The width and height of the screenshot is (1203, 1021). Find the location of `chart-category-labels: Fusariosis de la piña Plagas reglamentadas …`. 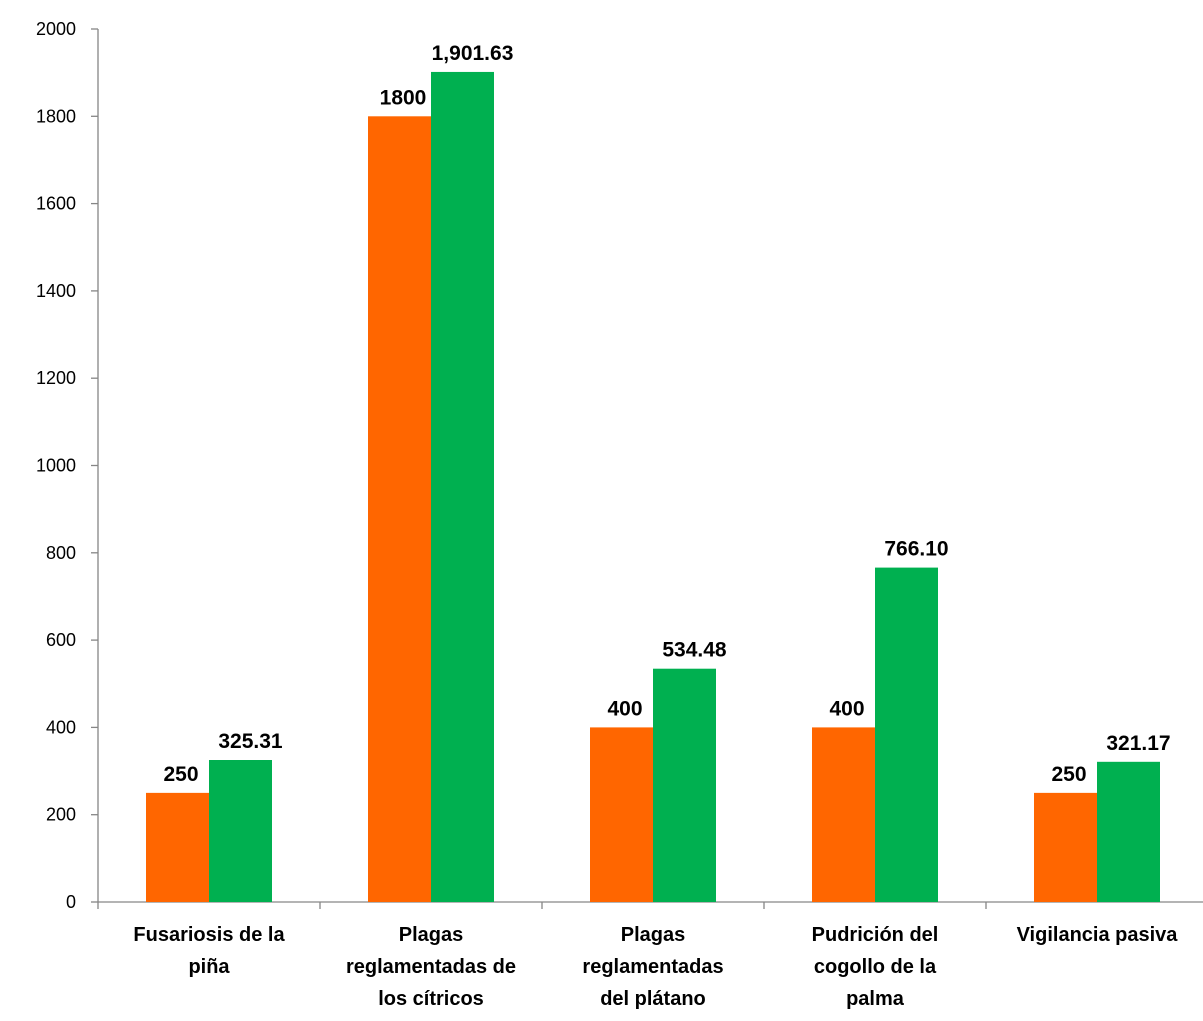

chart-category-labels: Fusariosis de la piña Plagas reglamentadas … is located at coordinates (655, 967).